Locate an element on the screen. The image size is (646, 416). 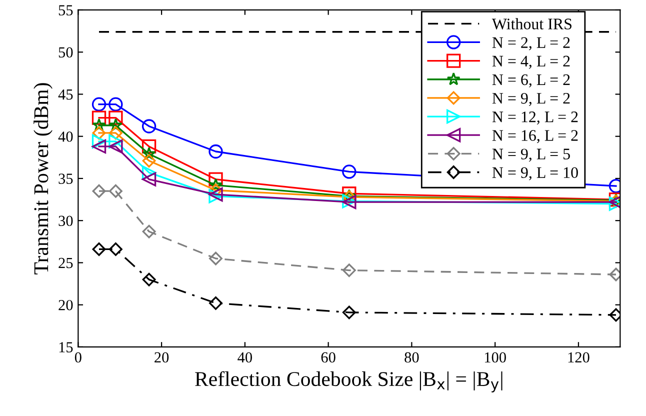
legend-label: N = 9, L = 5 is located at coordinates (531, 155).